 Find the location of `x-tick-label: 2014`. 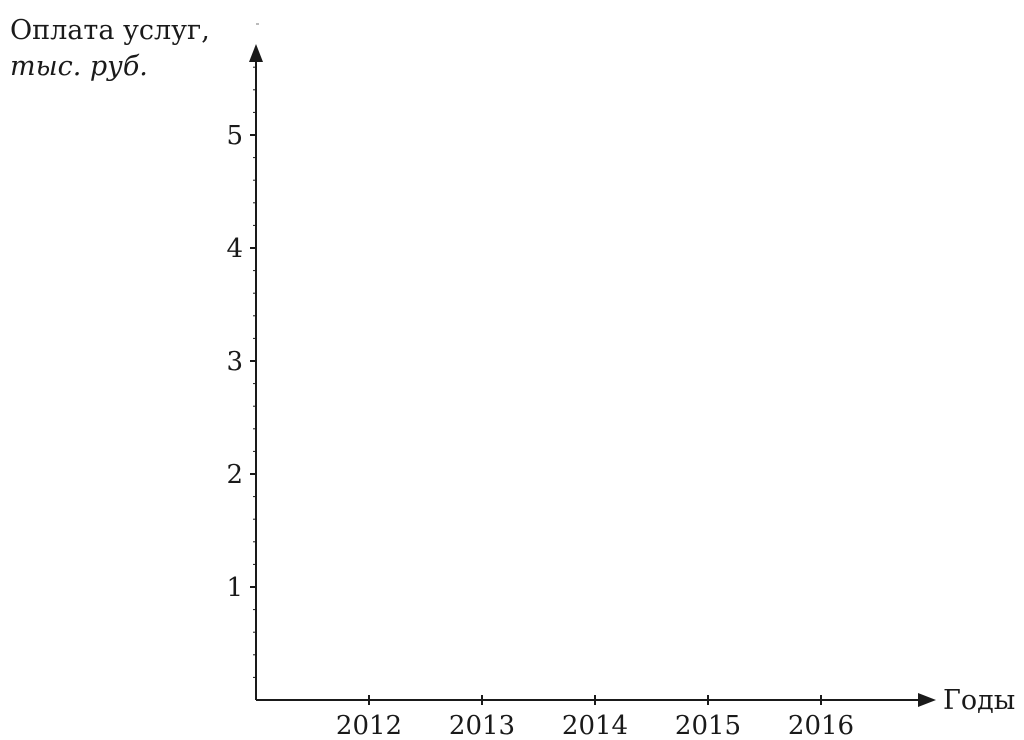

x-tick-label: 2014 is located at coordinates (595, 725).